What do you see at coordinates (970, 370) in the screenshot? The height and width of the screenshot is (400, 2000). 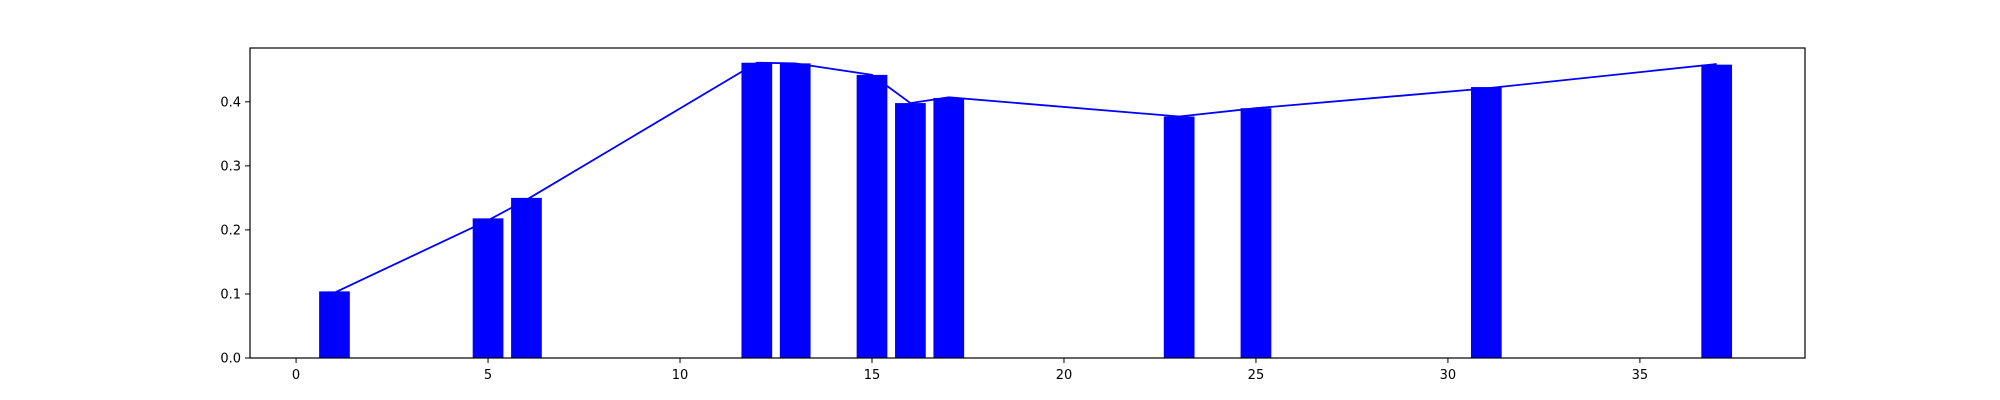 I see `x-axis: 0 5 10 15 20 25 30 35` at bounding box center [970, 370].